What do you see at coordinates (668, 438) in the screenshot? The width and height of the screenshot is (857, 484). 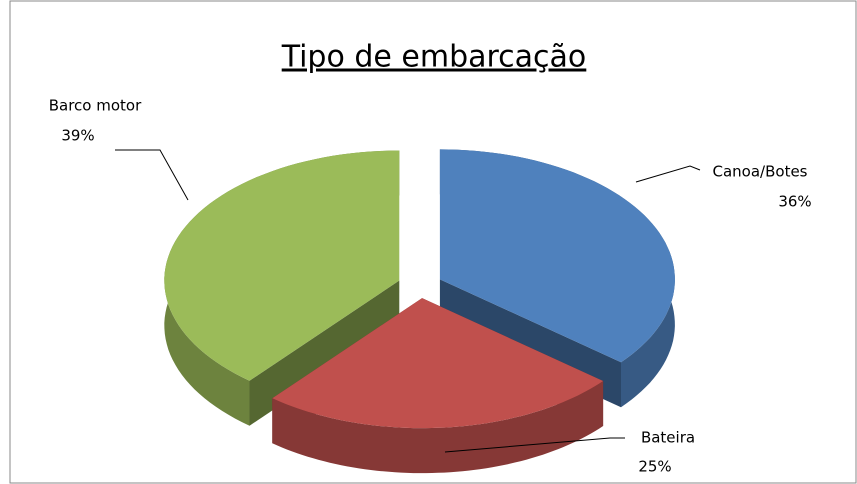 I see `slice-label: Bateira` at bounding box center [668, 438].